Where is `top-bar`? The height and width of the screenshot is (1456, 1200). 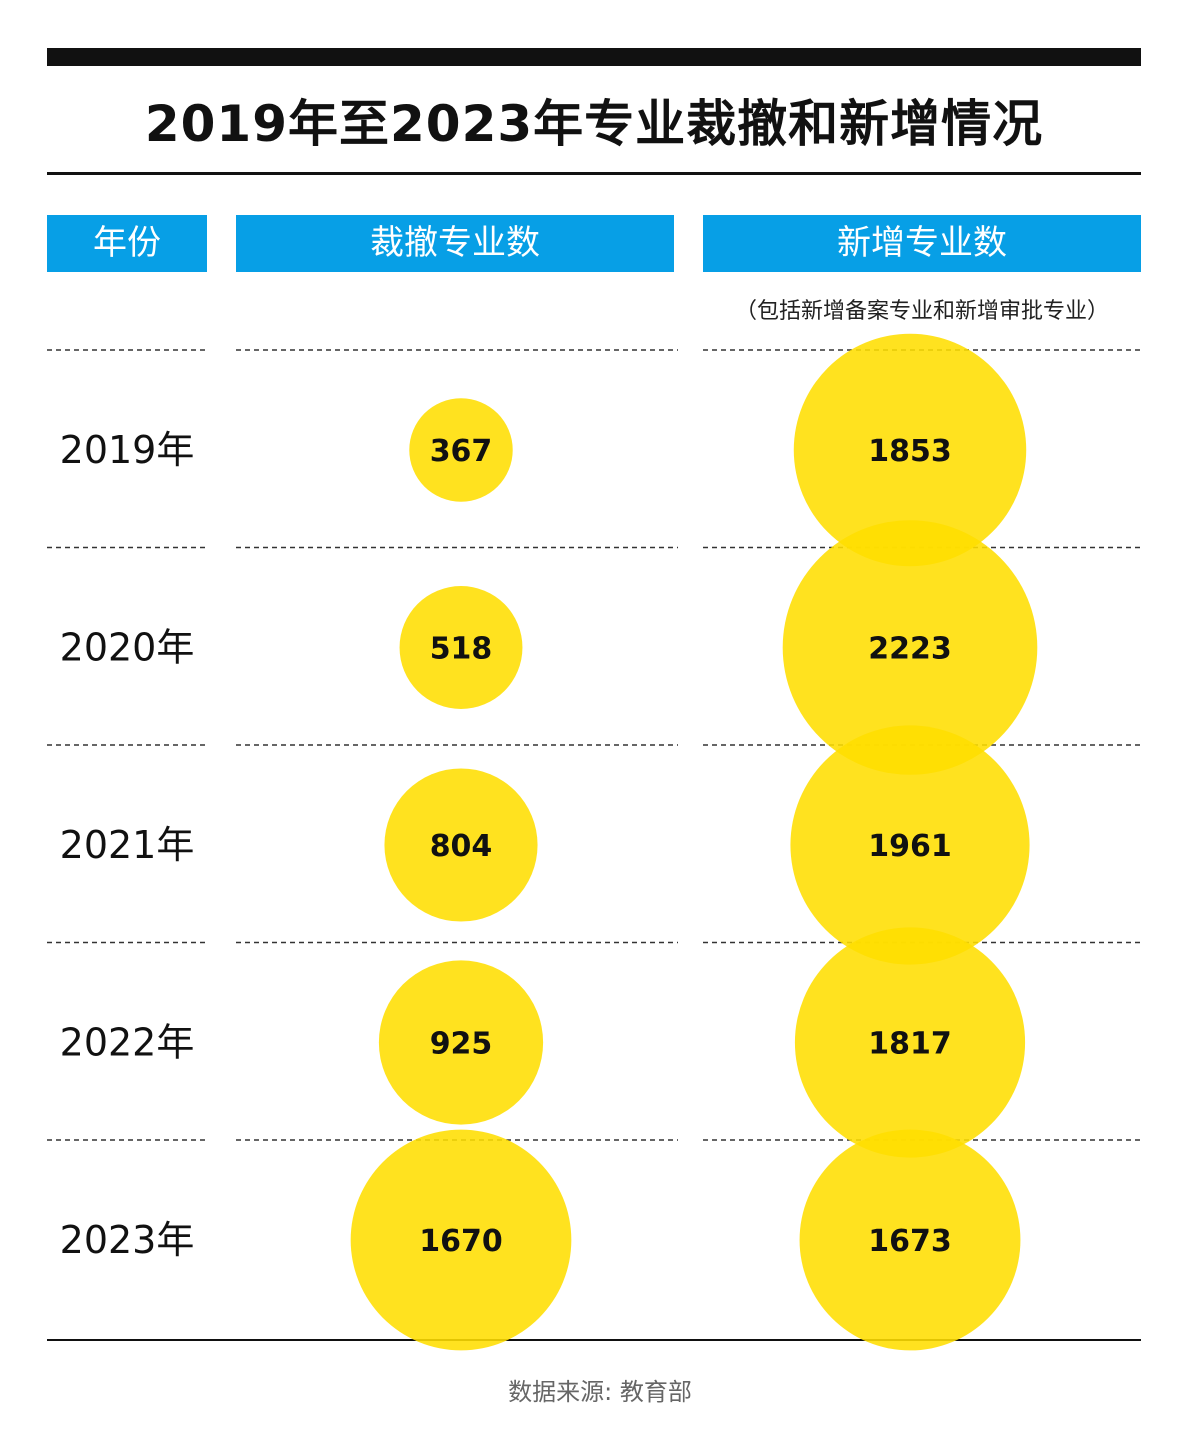
top-bar is located at coordinates (594, 57).